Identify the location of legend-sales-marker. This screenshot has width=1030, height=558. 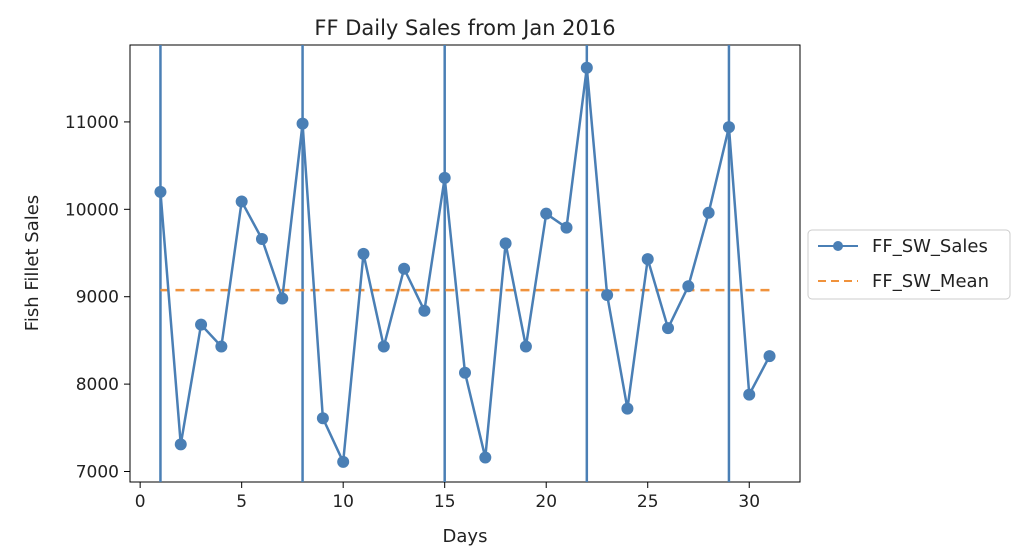
(838, 246).